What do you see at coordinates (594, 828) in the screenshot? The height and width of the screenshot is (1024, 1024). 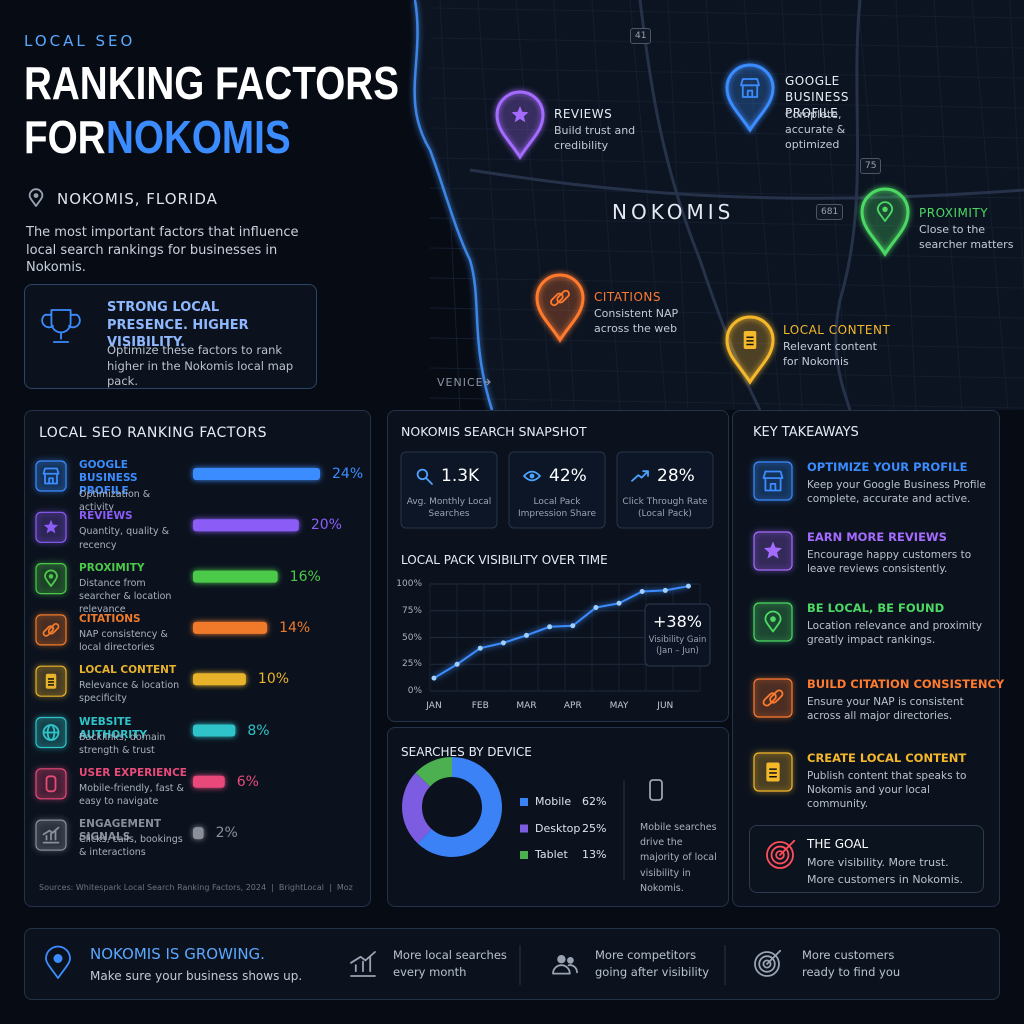 I see `legend-value: 25%` at bounding box center [594, 828].